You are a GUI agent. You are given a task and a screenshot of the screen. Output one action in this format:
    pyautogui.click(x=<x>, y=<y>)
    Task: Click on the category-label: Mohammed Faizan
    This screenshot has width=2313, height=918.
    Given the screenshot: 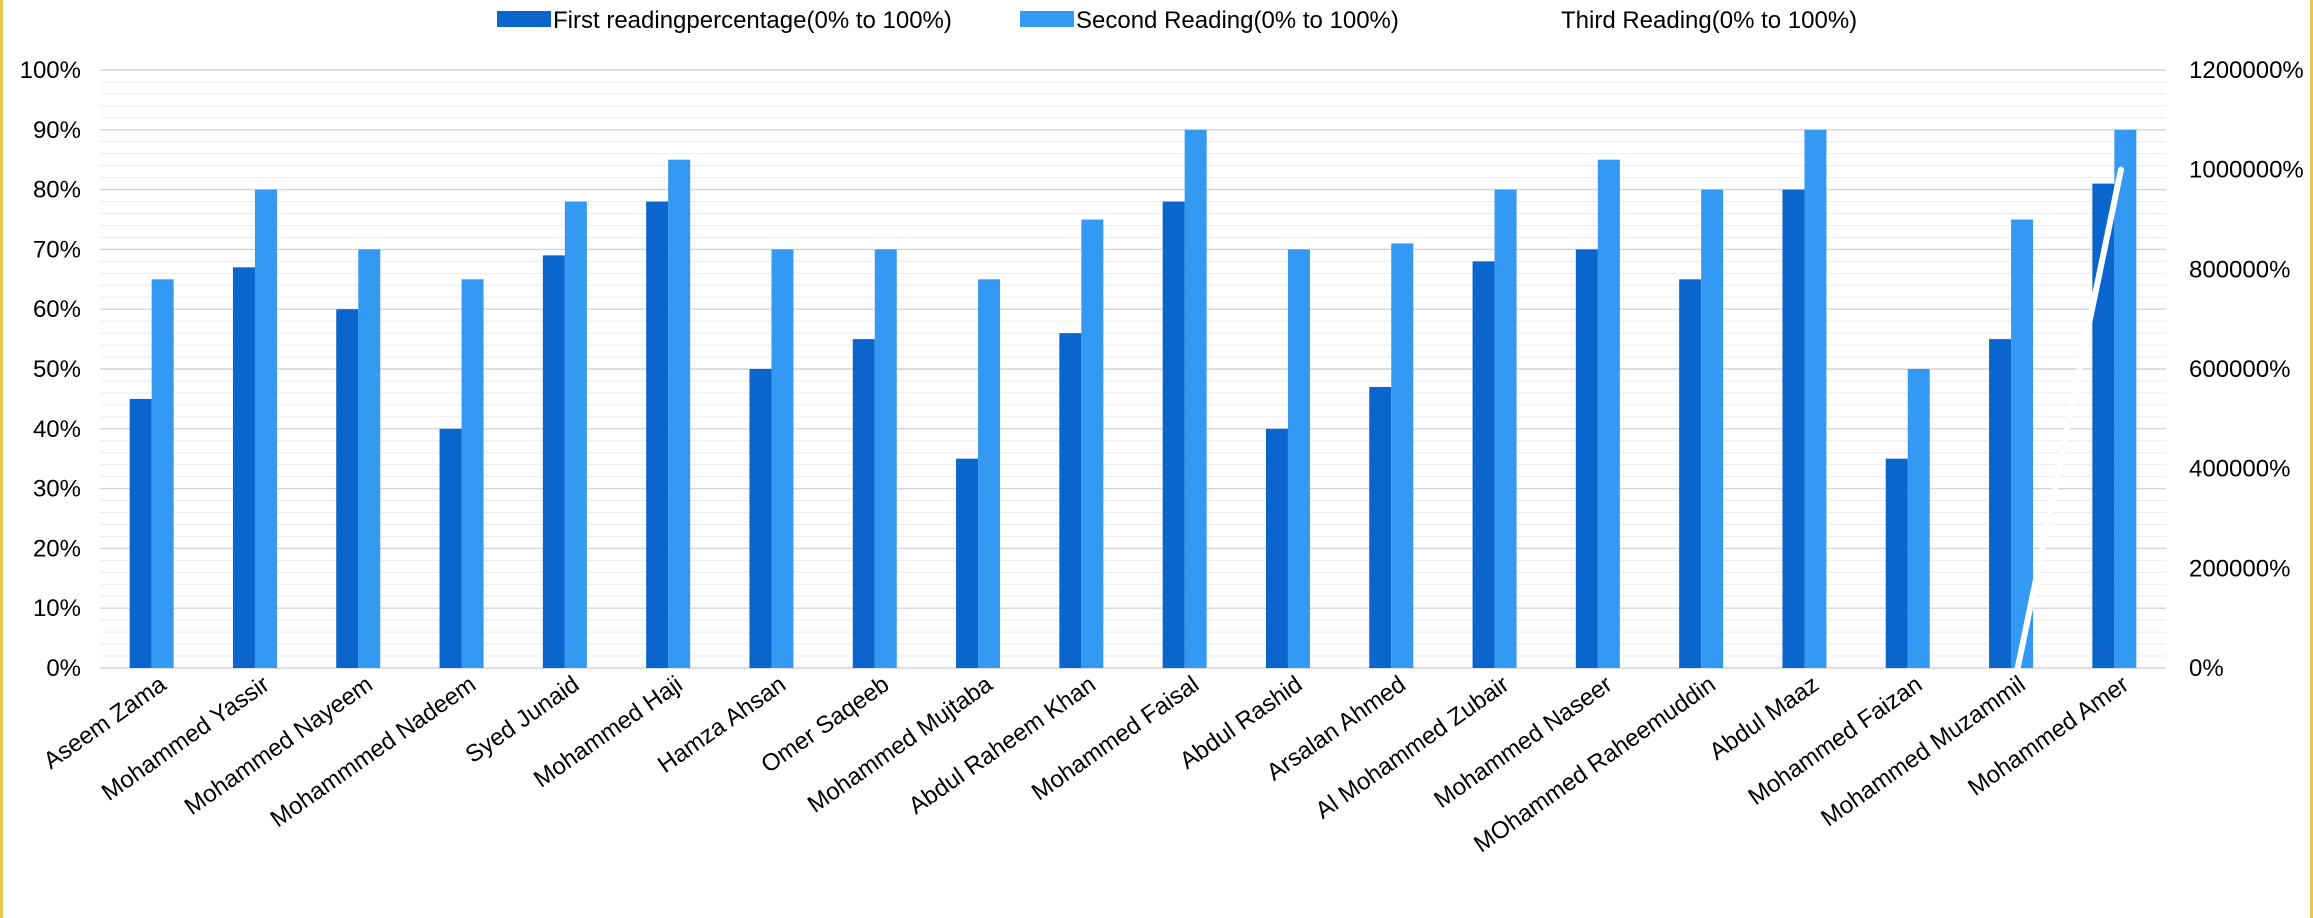 What is the action you would take?
    pyautogui.click(x=1835, y=741)
    